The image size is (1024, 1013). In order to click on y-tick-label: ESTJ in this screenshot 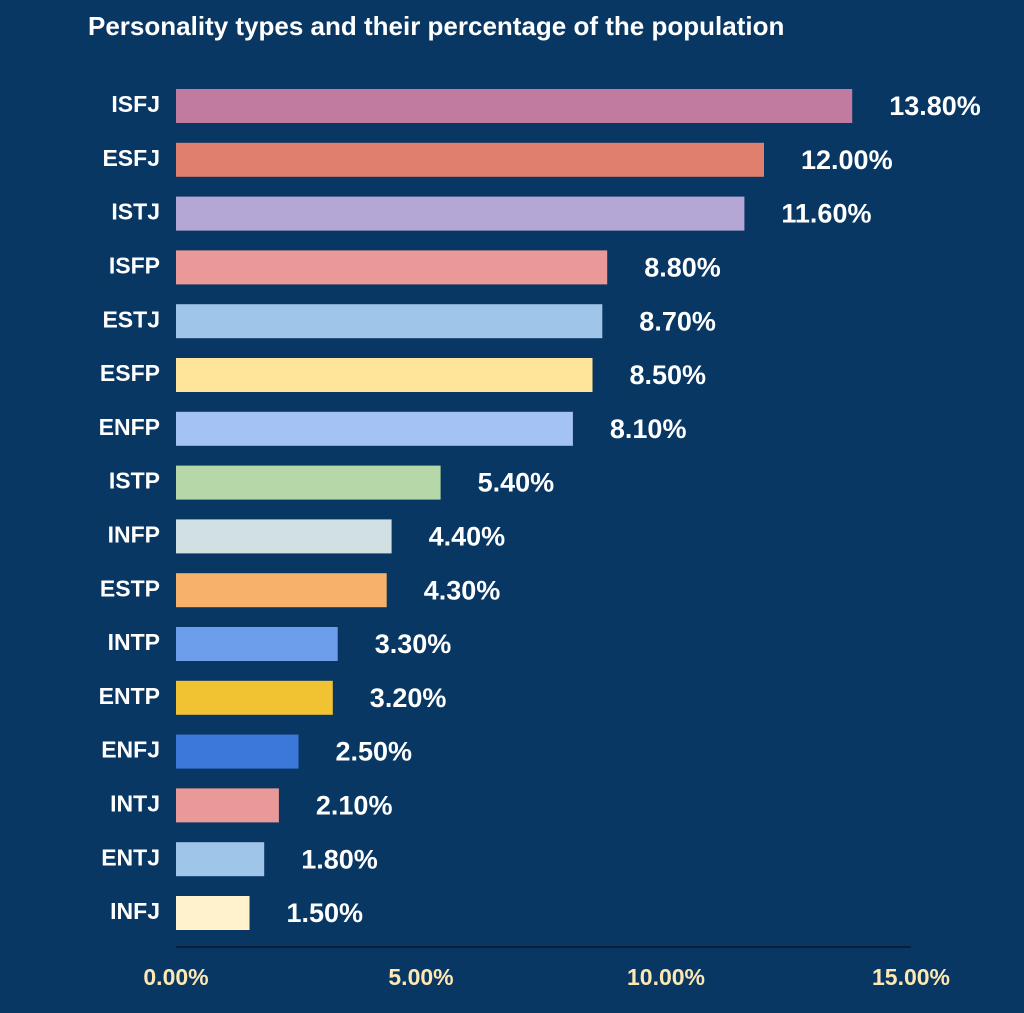, I will do `click(131, 319)`.